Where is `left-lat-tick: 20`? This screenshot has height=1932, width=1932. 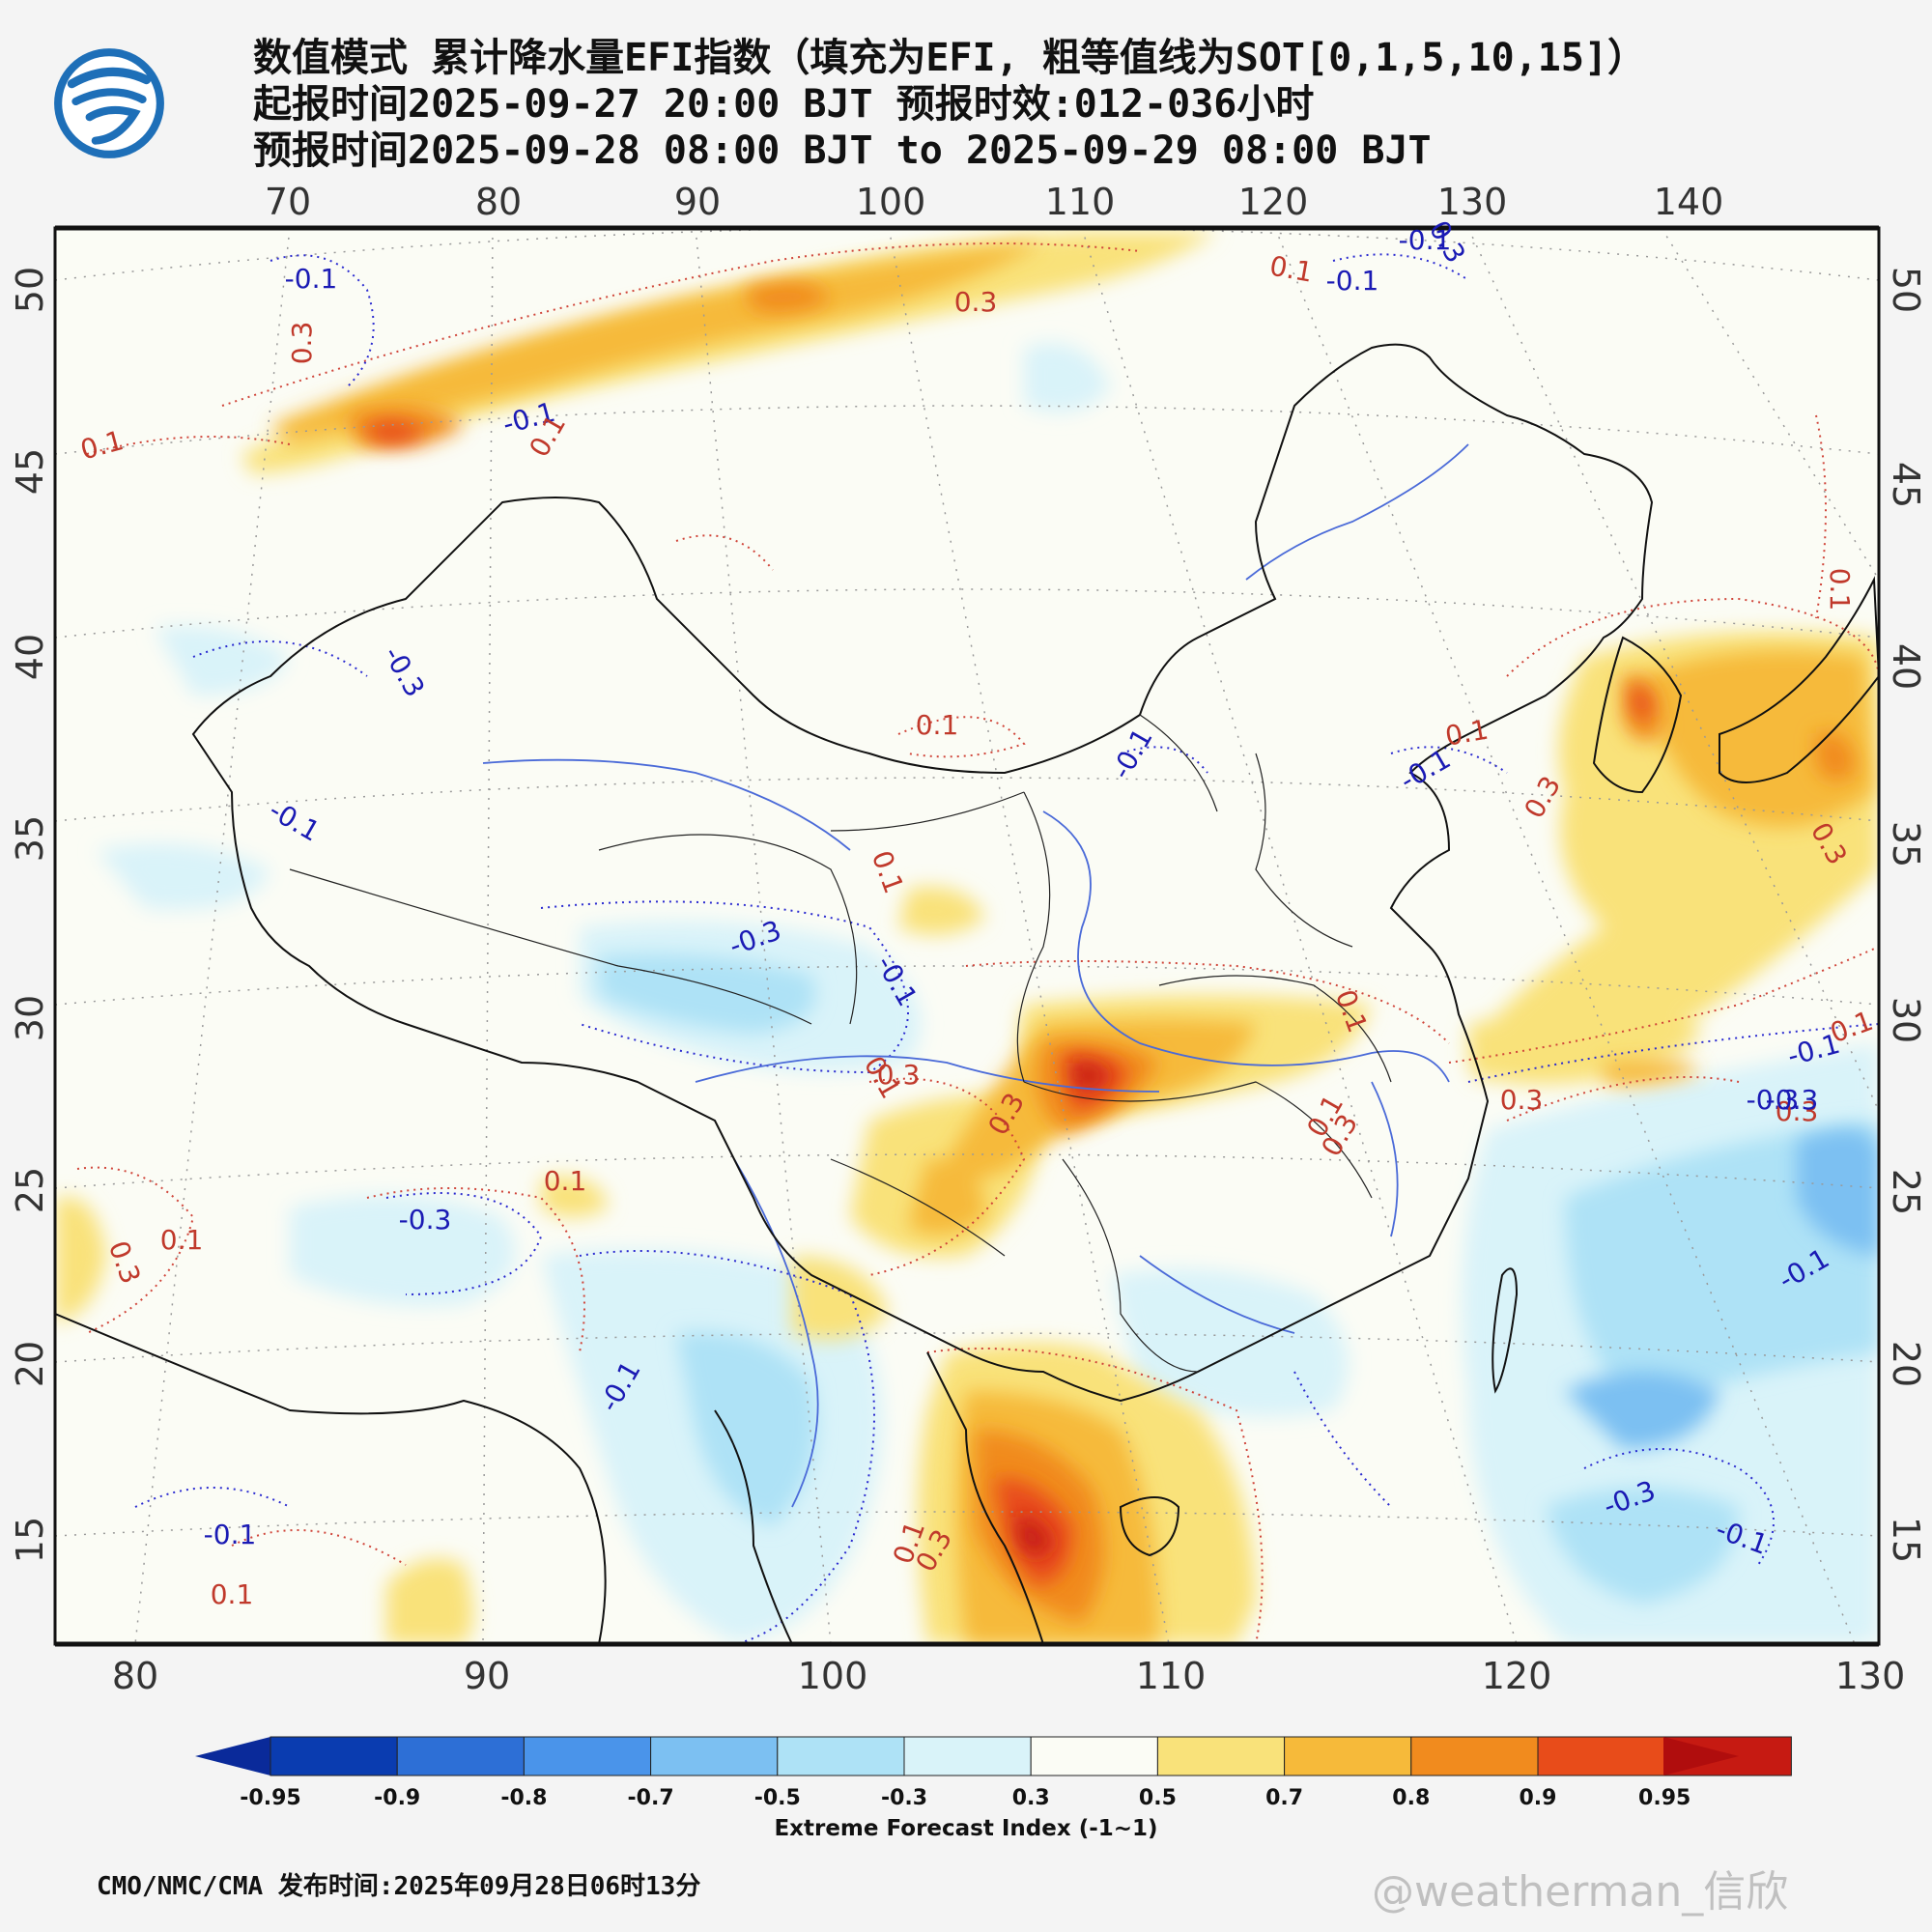 left-lat-tick: 20 is located at coordinates (30, 1364).